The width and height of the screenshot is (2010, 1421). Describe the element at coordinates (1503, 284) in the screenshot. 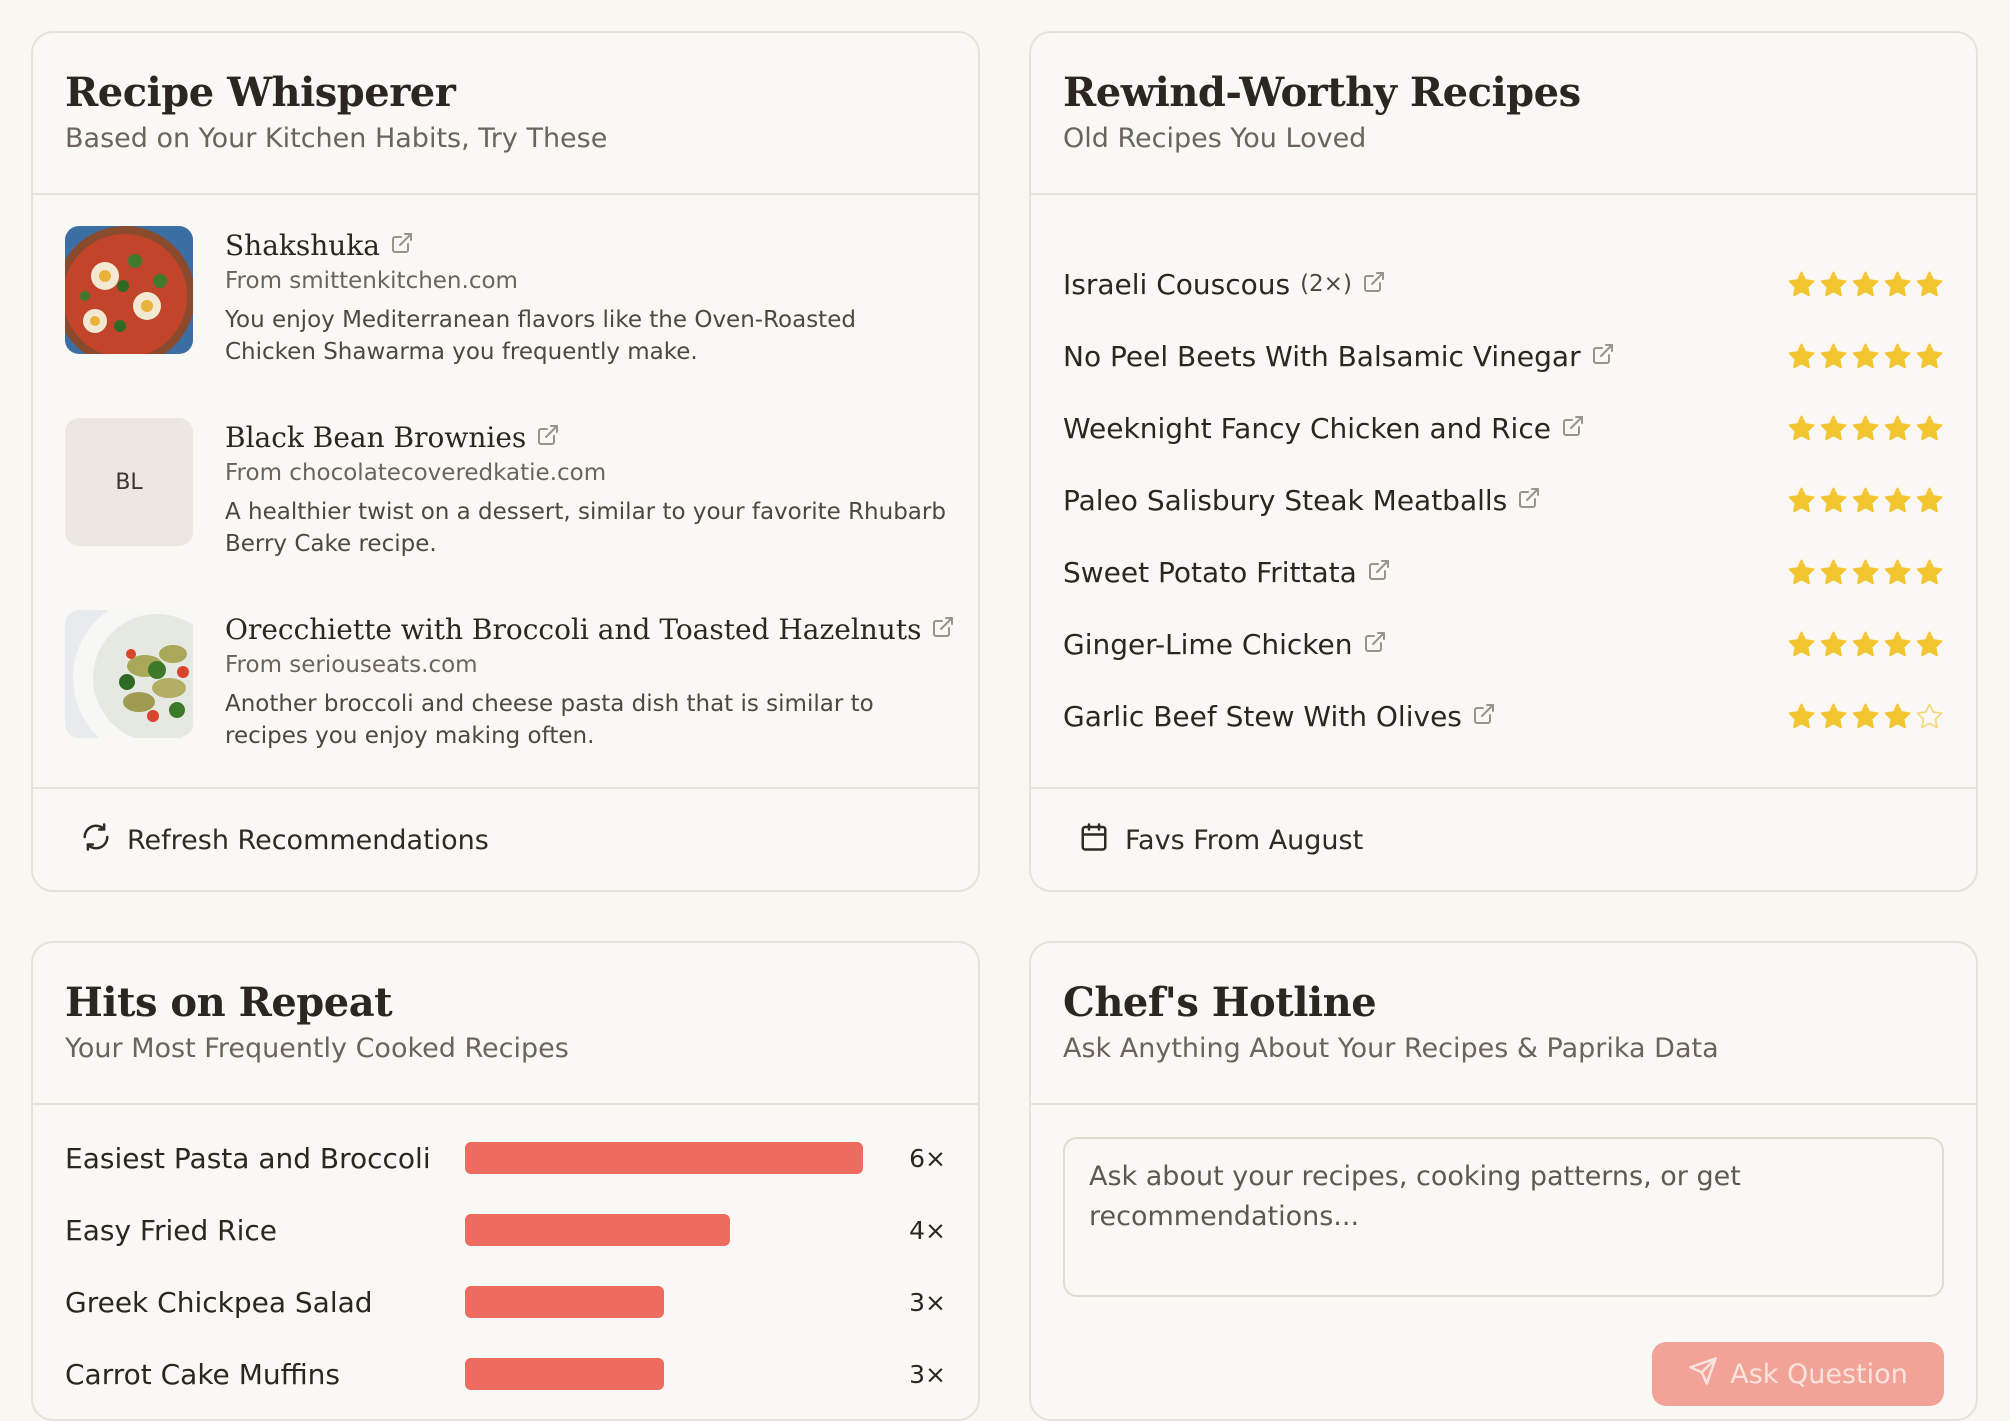

I see `rewind-item: Israeli Couscous (2×)` at that location.